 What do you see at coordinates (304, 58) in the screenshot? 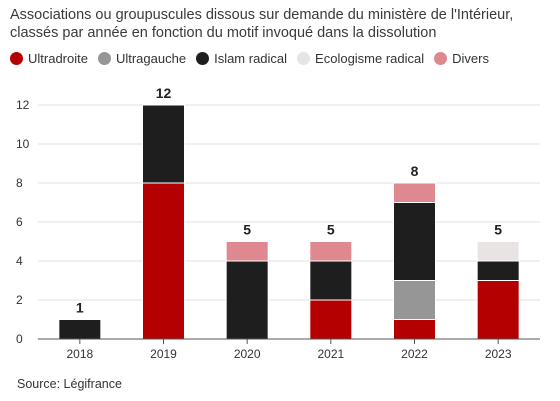
I see `legend-swatch-ecologisme-radical` at bounding box center [304, 58].